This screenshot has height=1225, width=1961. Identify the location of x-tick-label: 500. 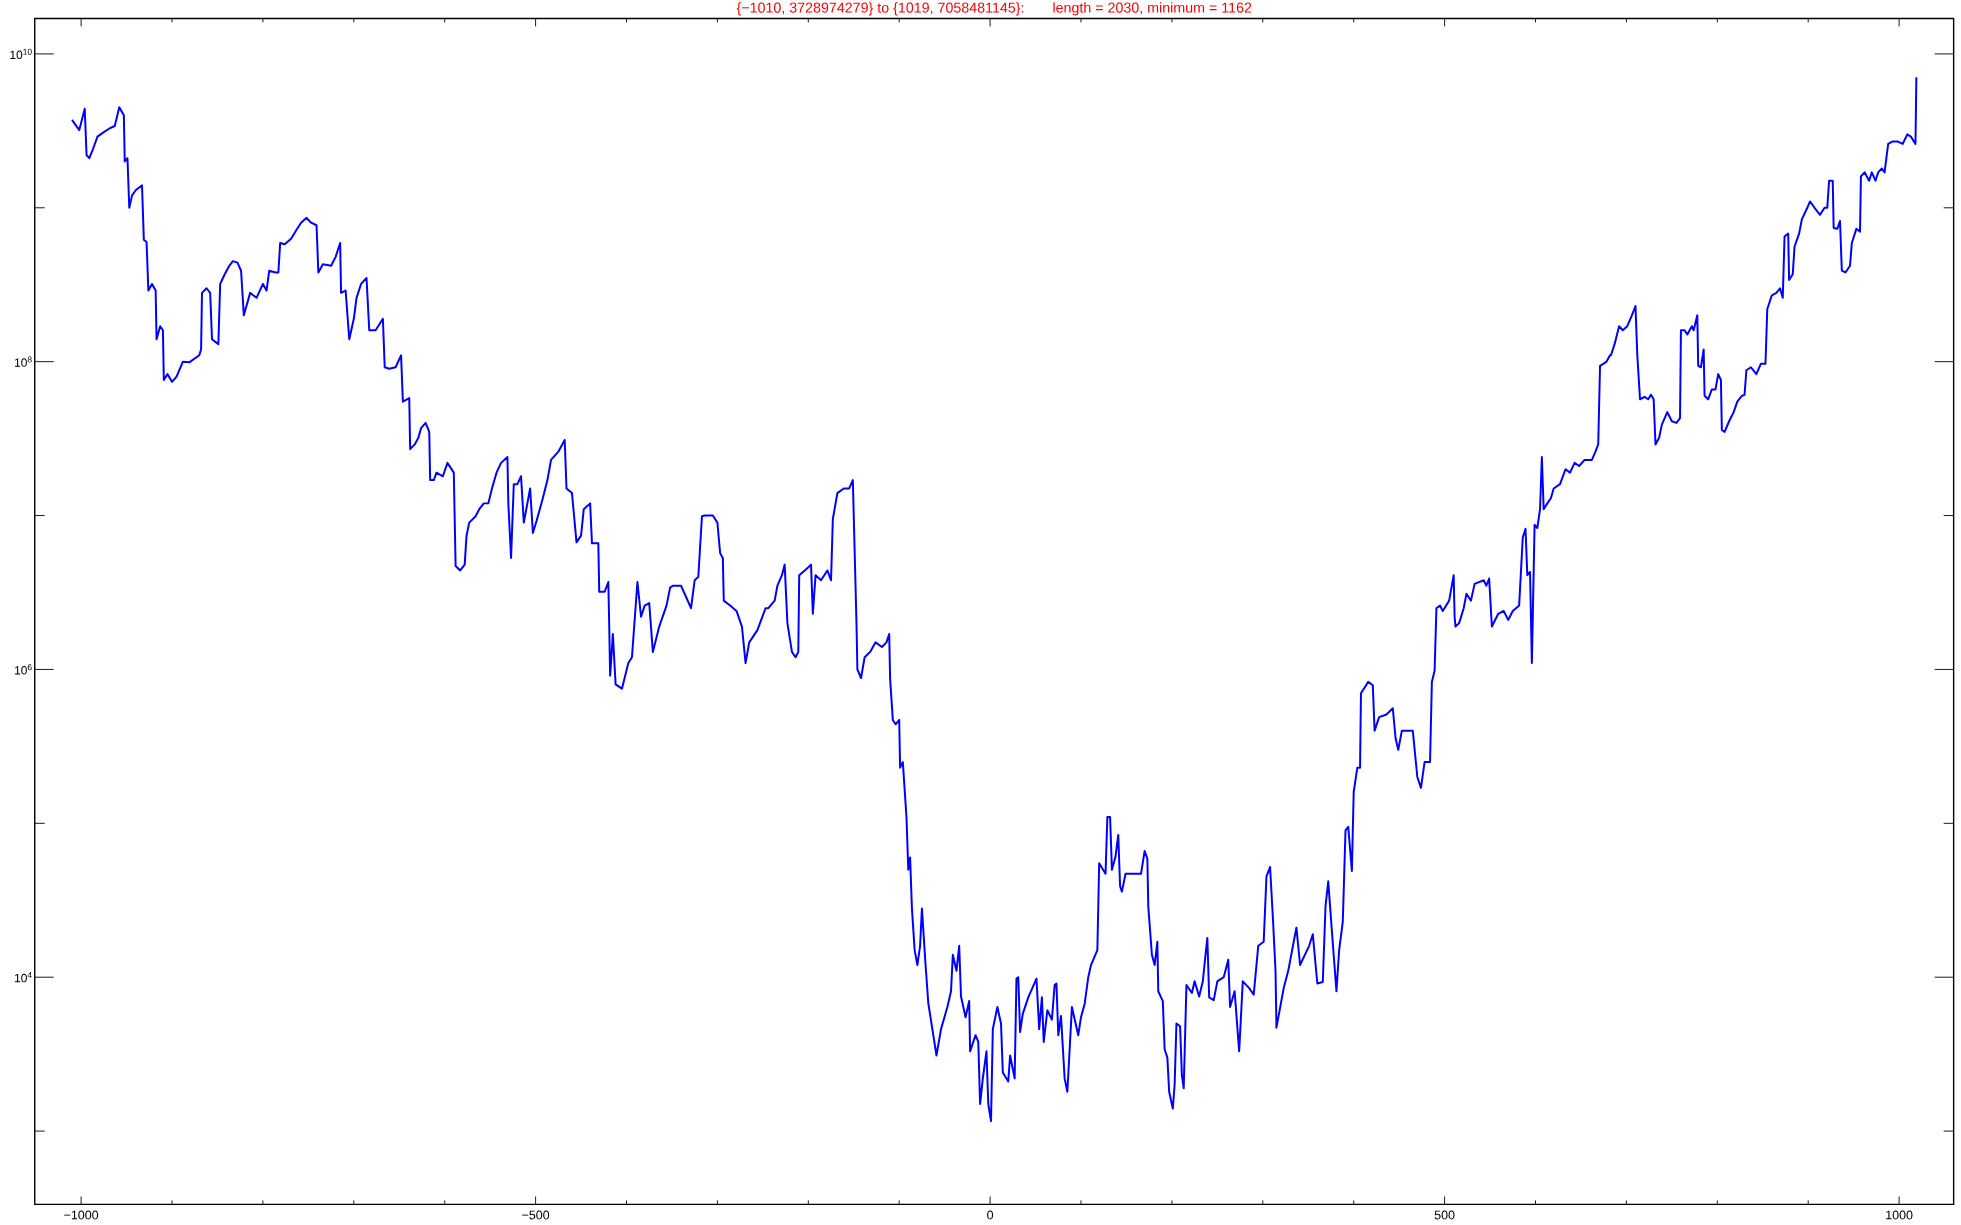
(1444, 1215).